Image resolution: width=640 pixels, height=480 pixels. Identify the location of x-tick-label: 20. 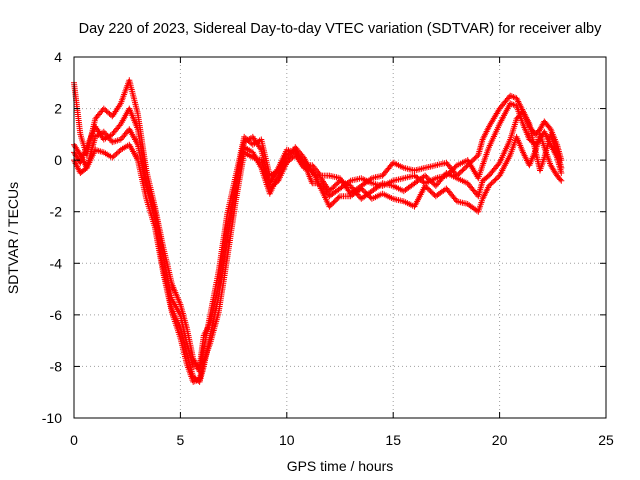
(500, 440).